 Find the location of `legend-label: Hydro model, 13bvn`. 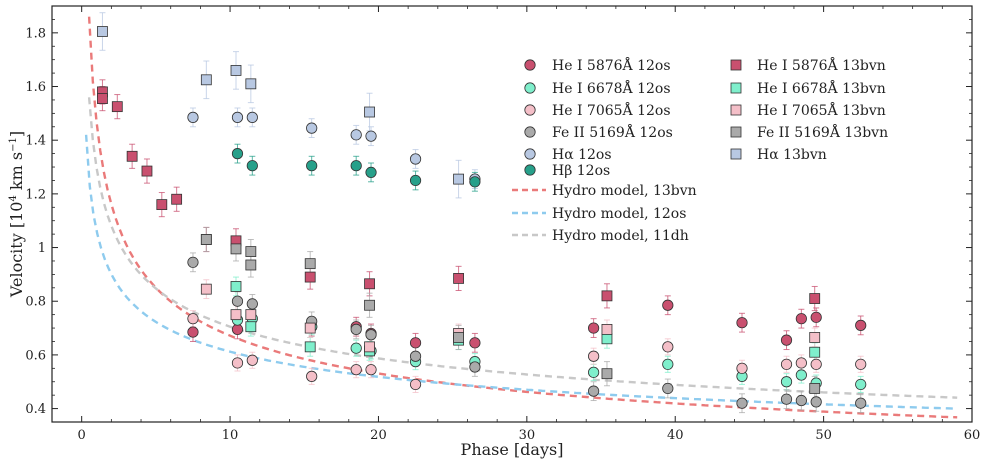

legend-label: Hydro model, 13bvn is located at coordinates (624, 191).